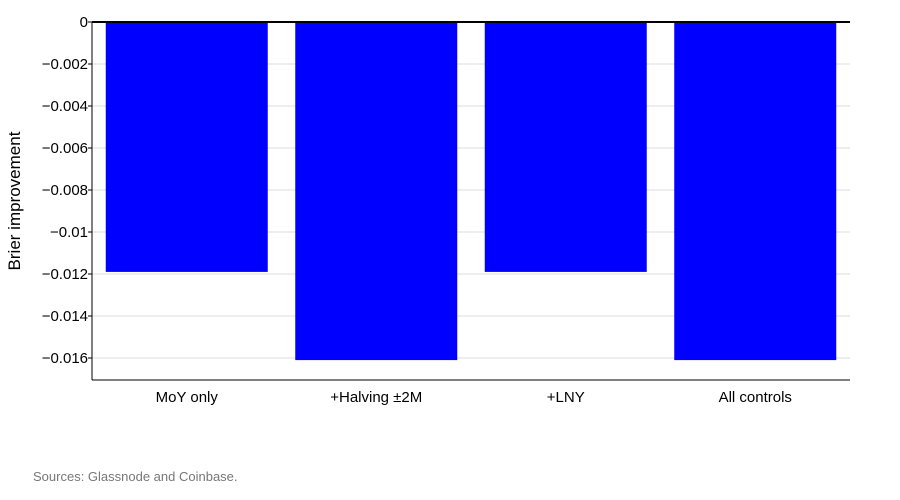 The height and width of the screenshot is (500, 900). I want to click on x-tick-label: All controls, so click(755, 397).